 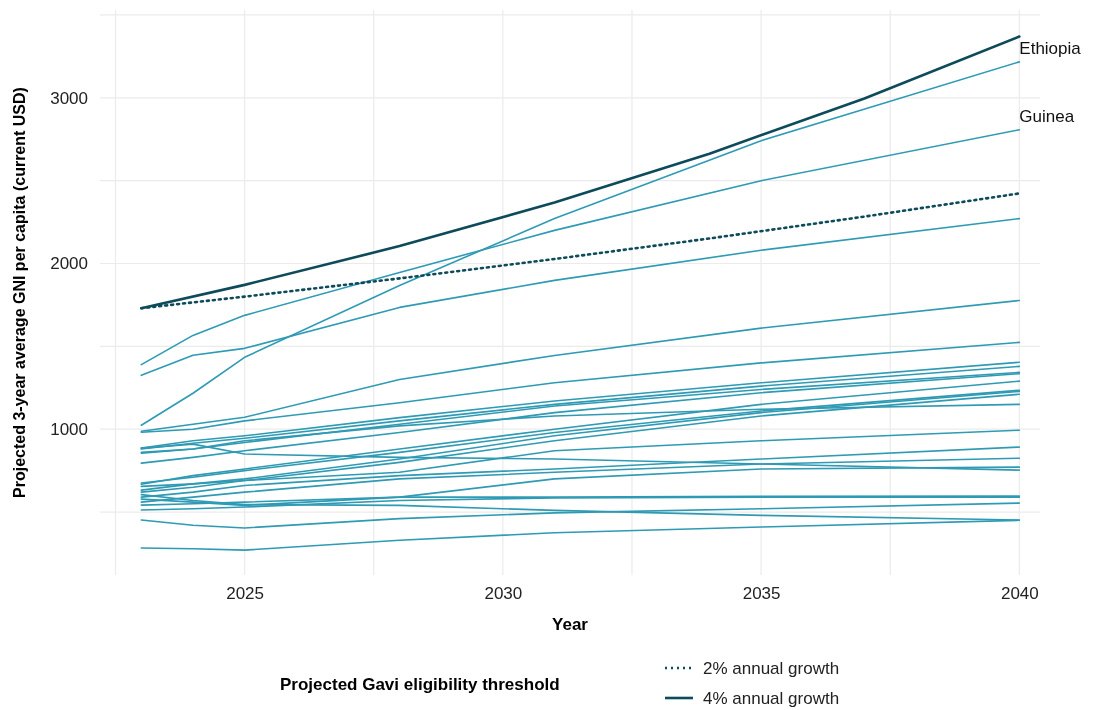 I want to click on y-tick-label: 1000, so click(x=69, y=430).